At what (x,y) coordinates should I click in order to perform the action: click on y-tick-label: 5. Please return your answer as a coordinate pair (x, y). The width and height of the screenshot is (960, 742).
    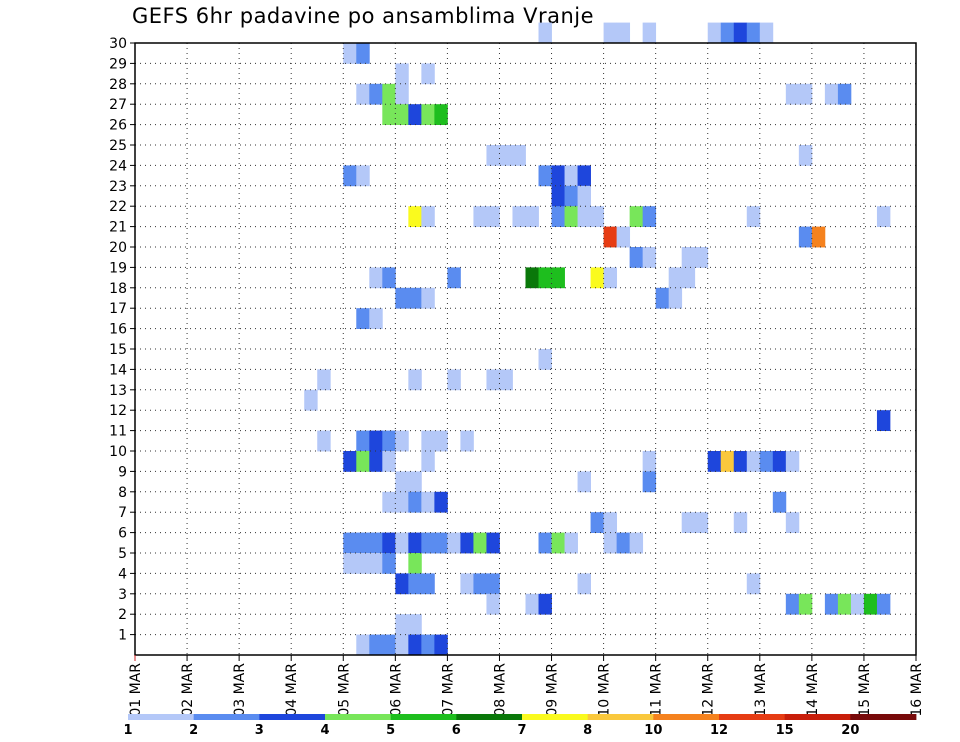
    Looking at the image, I should click on (122, 554).